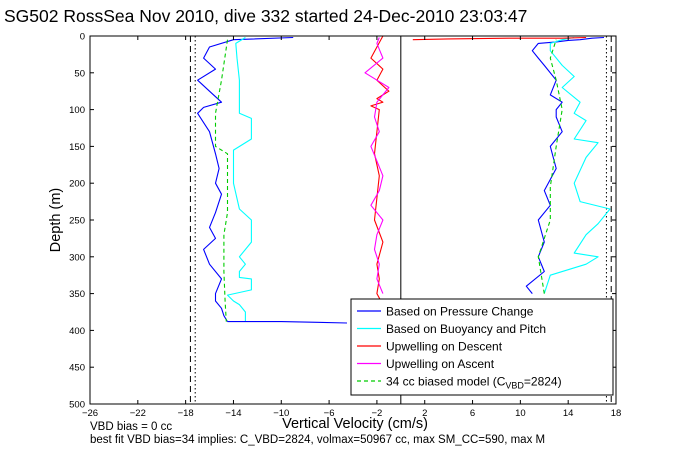 The width and height of the screenshot is (681, 454). I want to click on x-tick-label: 10, so click(520, 413).